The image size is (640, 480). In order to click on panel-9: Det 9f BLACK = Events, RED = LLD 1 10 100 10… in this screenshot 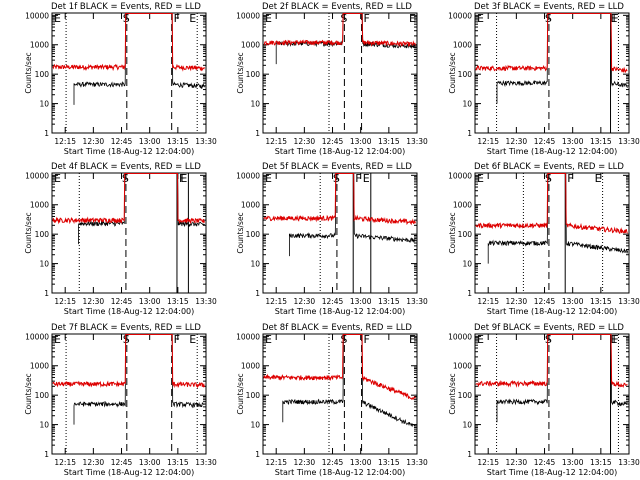, I will do `click(544, 400)`.